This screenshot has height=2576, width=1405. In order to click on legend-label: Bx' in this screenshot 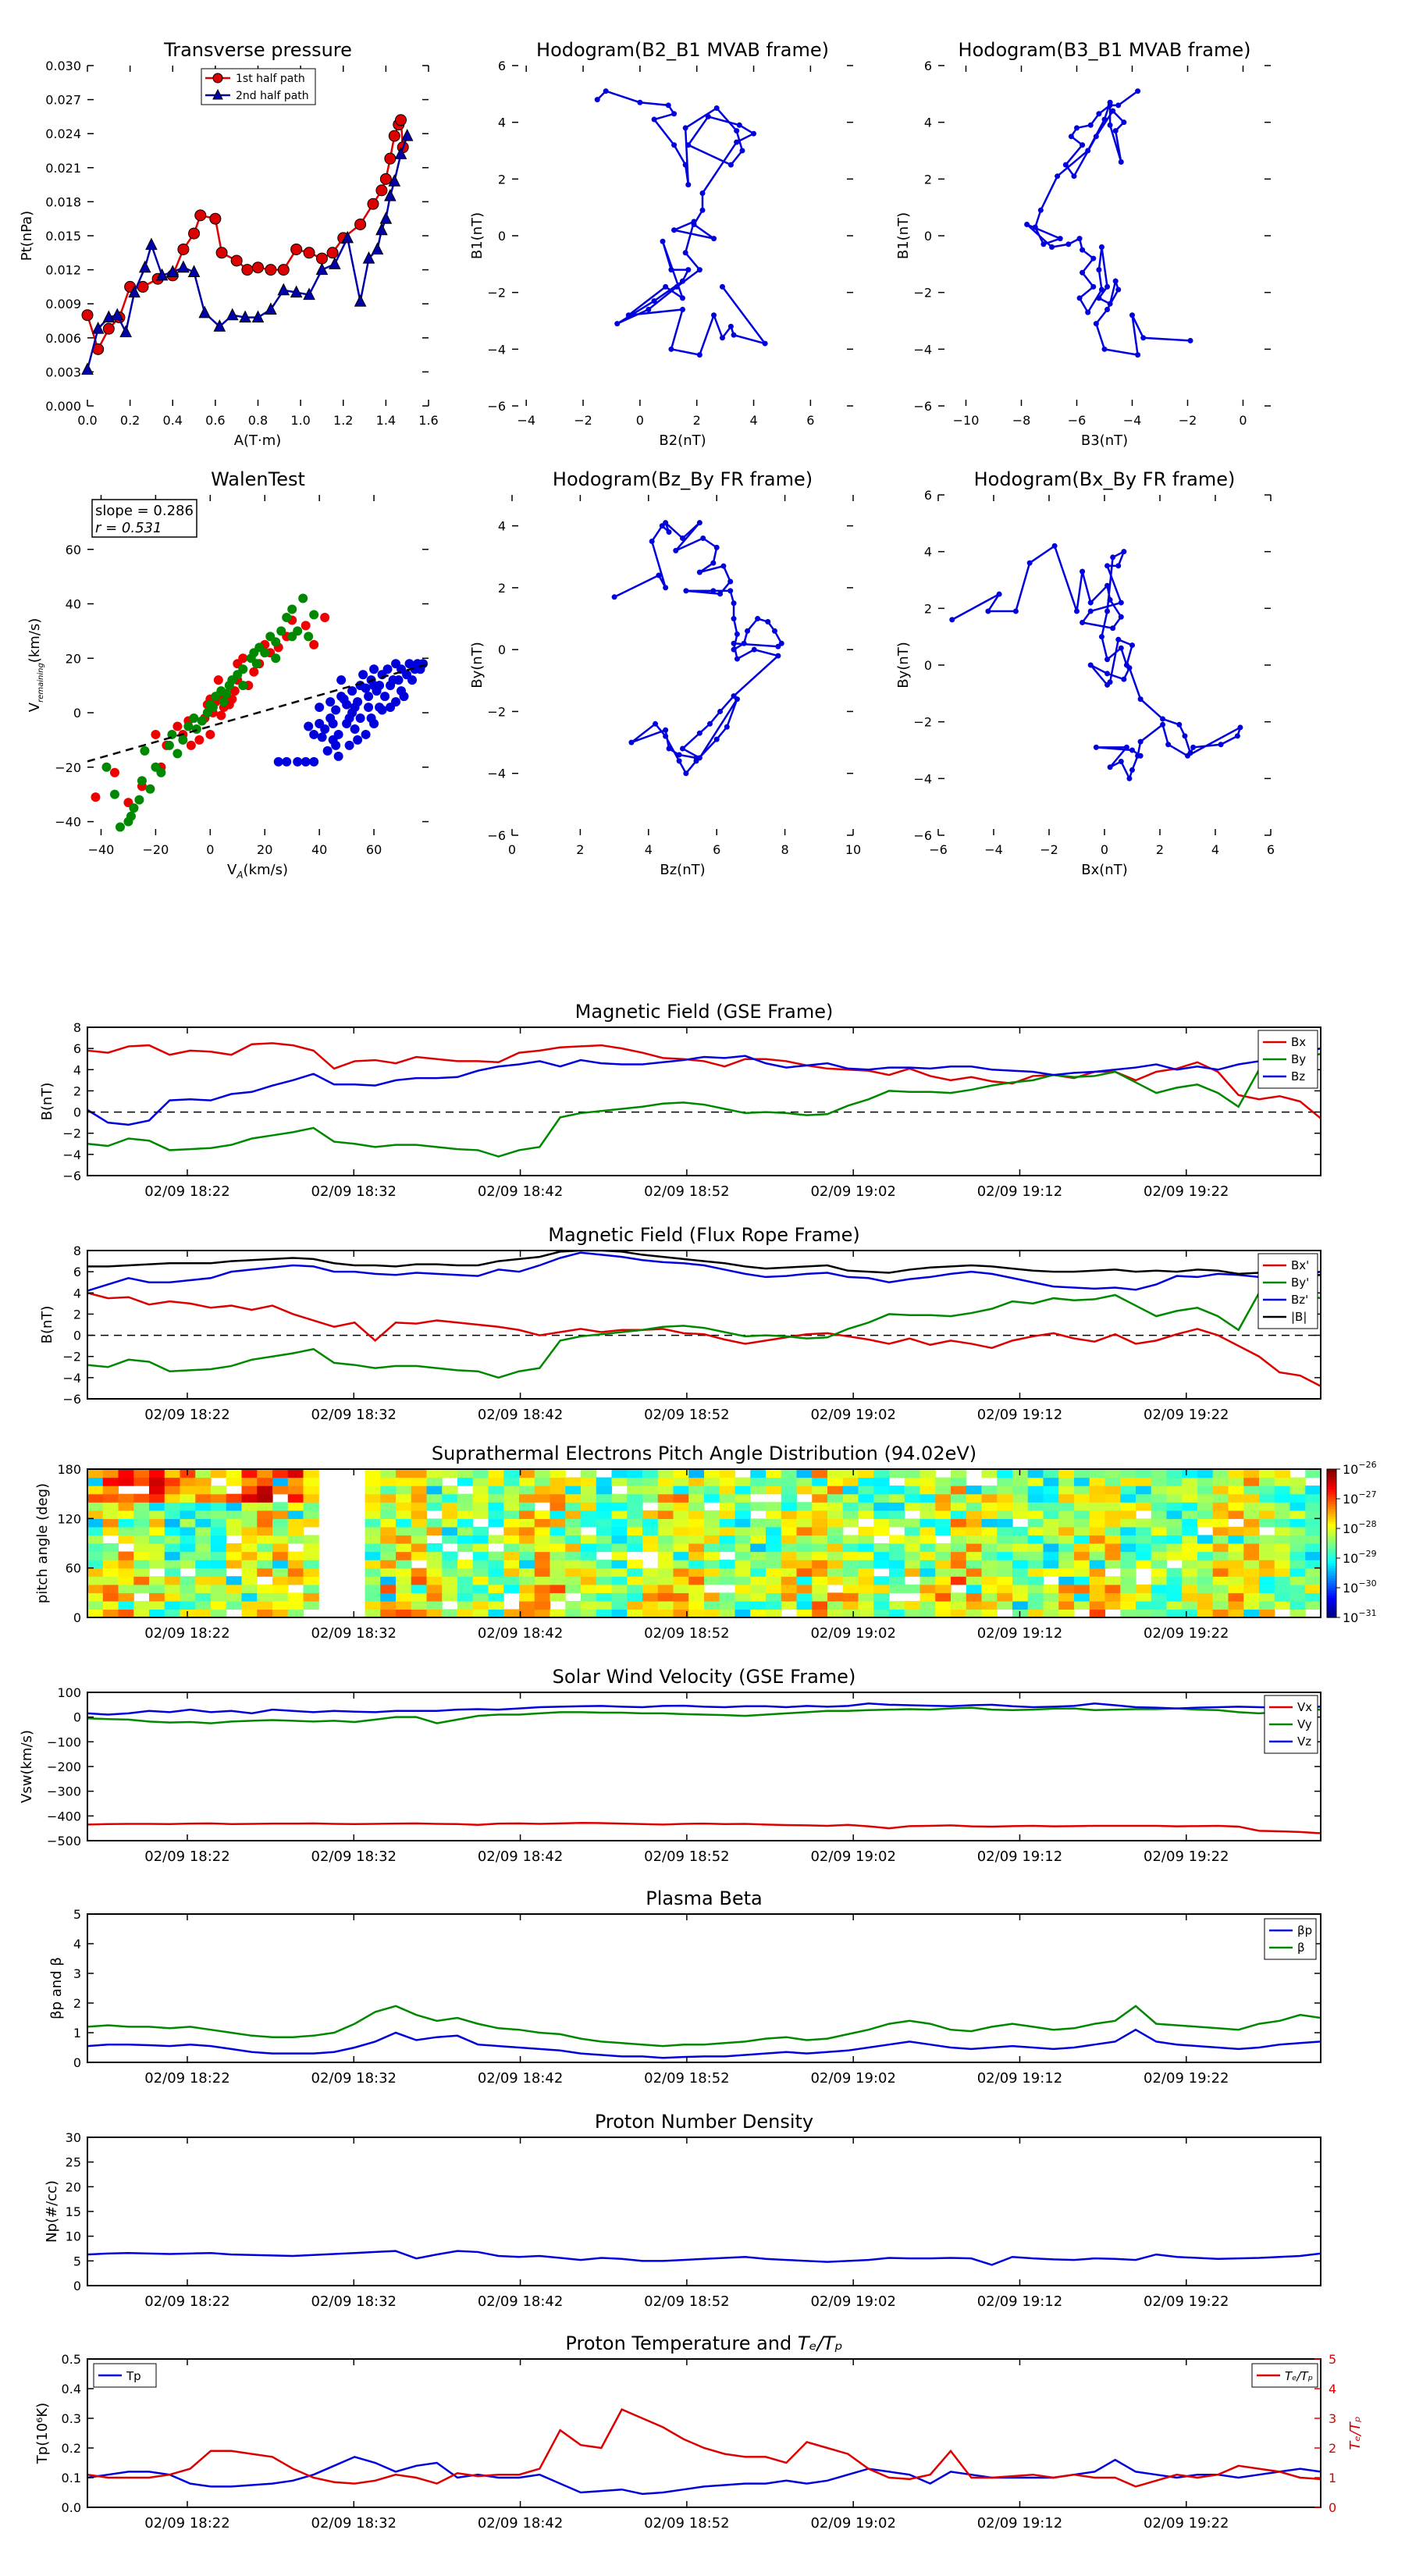, I will do `click(1300, 1265)`.